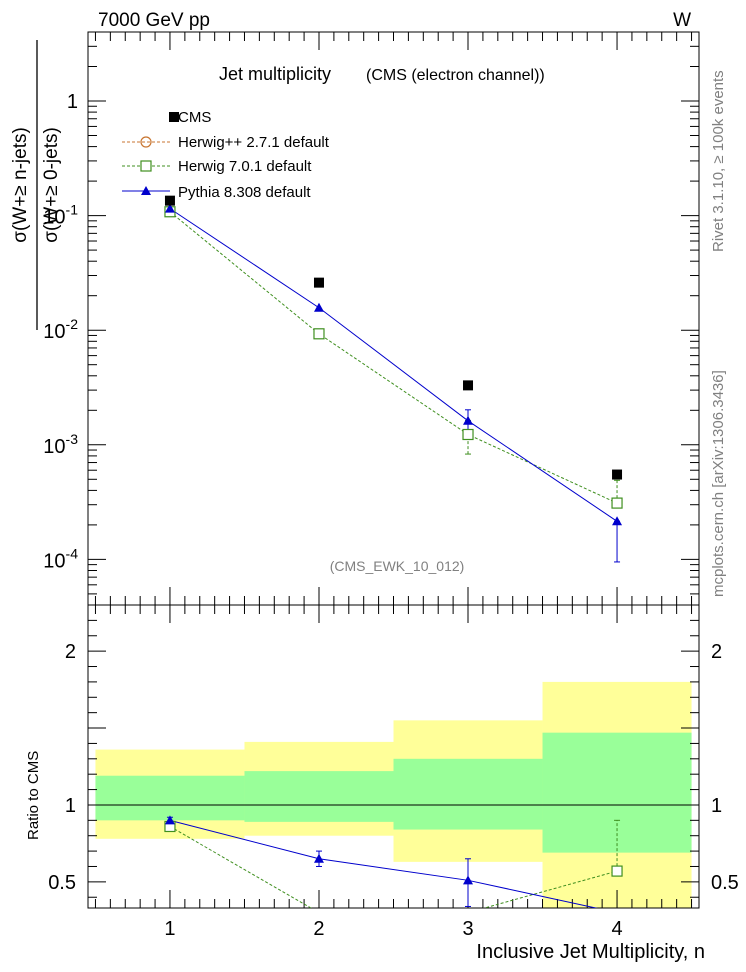 Image resolution: width=746 pixels, height=972 pixels. What do you see at coordinates (275, 74) in the screenshot?
I see `plot-title: Jet multiplicity` at bounding box center [275, 74].